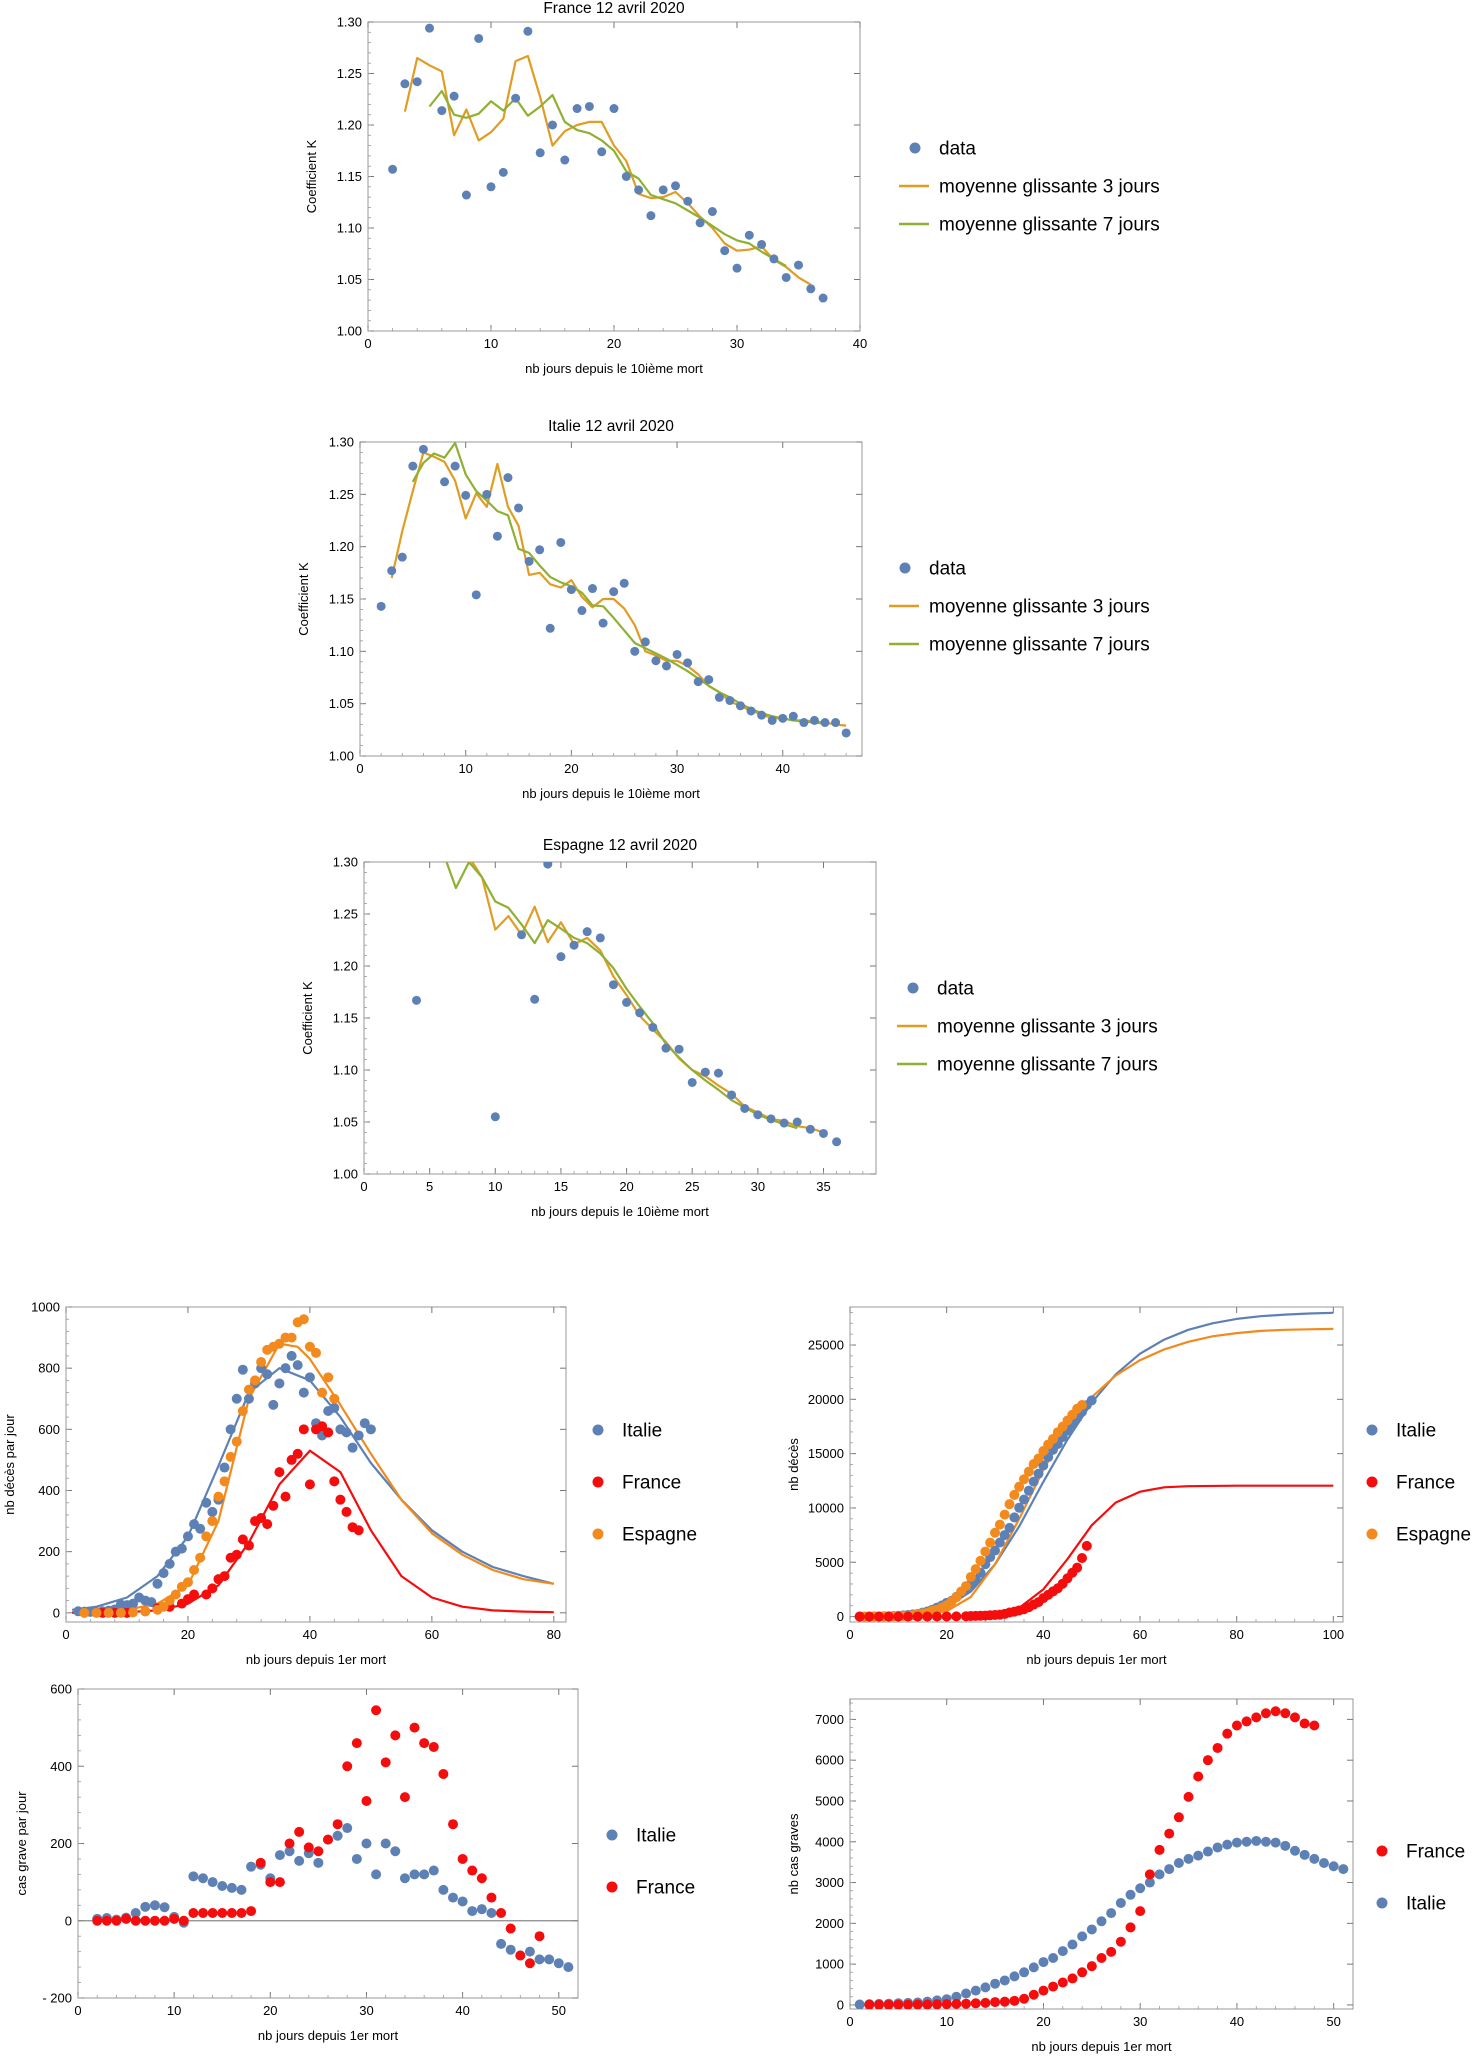 The height and width of the screenshot is (2058, 1476). What do you see at coordinates (49, 1490) in the screenshot?
I see `y-tick-label: 400` at bounding box center [49, 1490].